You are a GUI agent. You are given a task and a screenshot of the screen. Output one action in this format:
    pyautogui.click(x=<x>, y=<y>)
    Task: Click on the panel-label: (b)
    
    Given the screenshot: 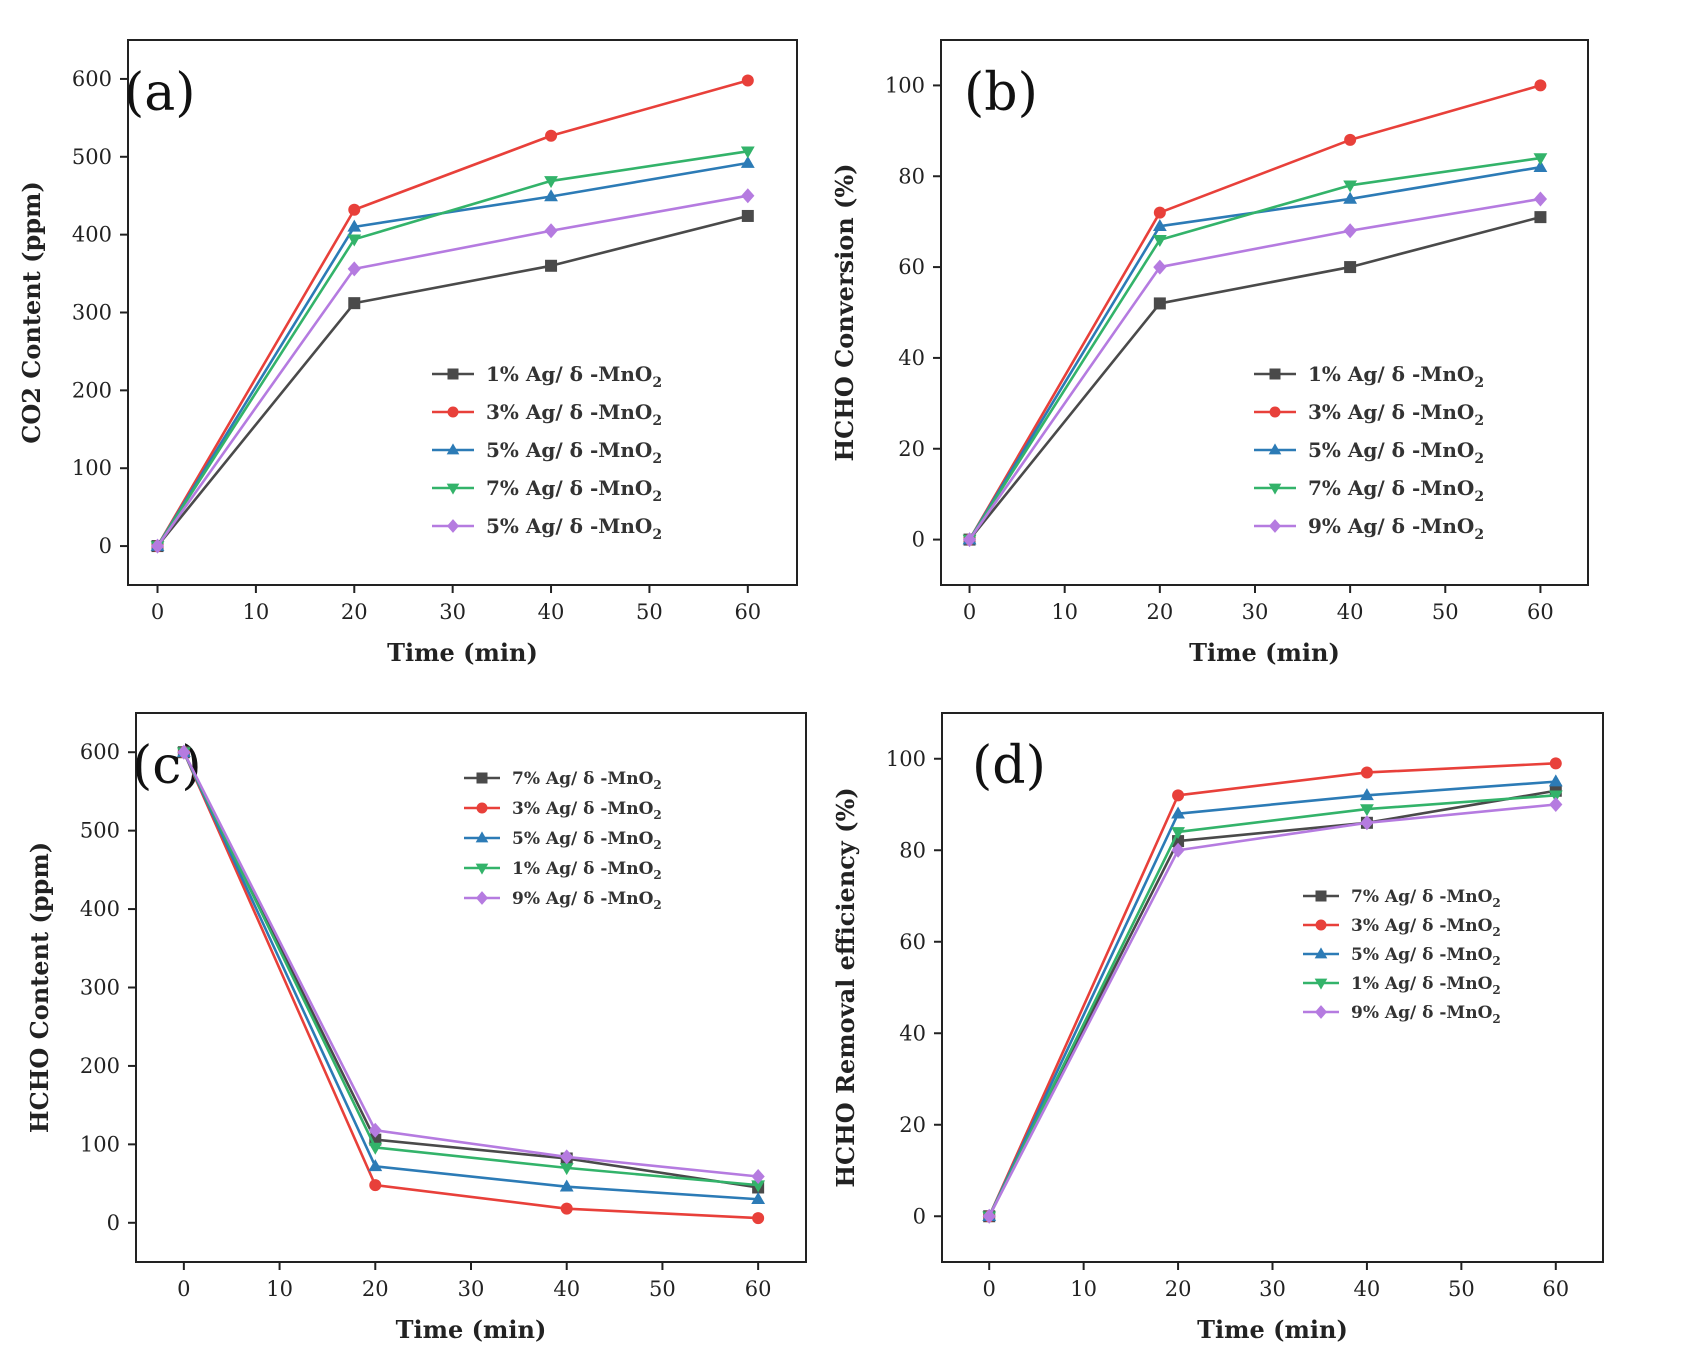 What is the action you would take?
    pyautogui.click(x=1001, y=93)
    